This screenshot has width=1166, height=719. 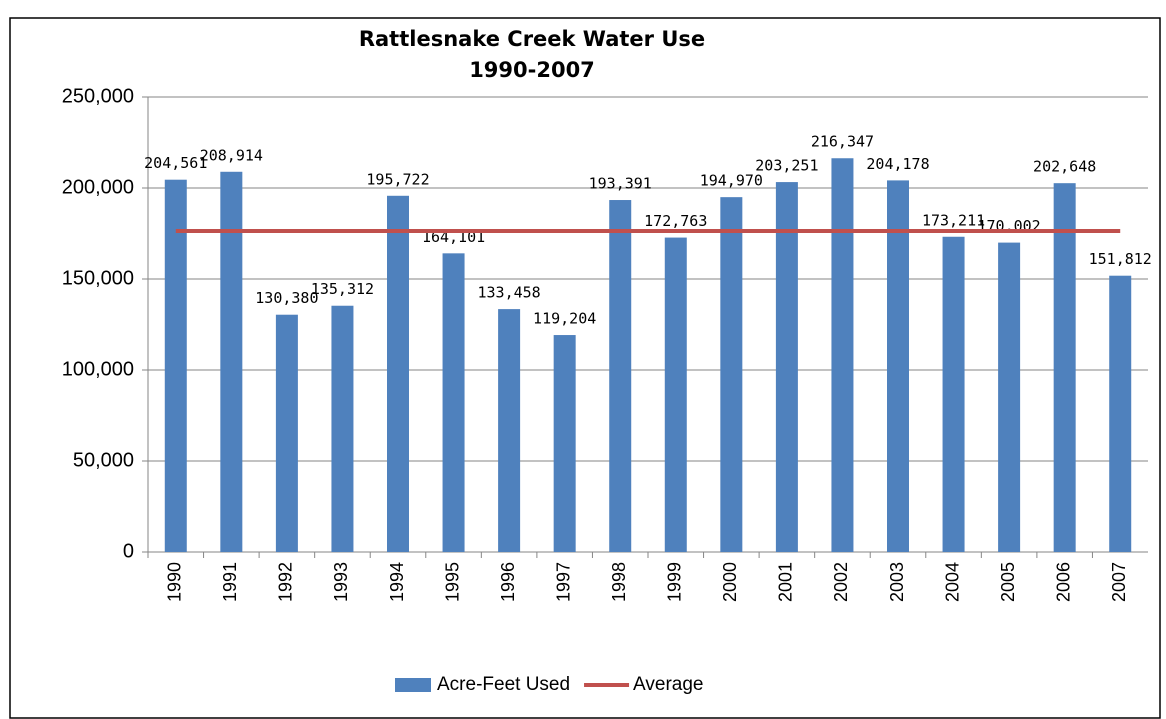 What do you see at coordinates (563, 582) in the screenshot?
I see `x-tick-label: 1997` at bounding box center [563, 582].